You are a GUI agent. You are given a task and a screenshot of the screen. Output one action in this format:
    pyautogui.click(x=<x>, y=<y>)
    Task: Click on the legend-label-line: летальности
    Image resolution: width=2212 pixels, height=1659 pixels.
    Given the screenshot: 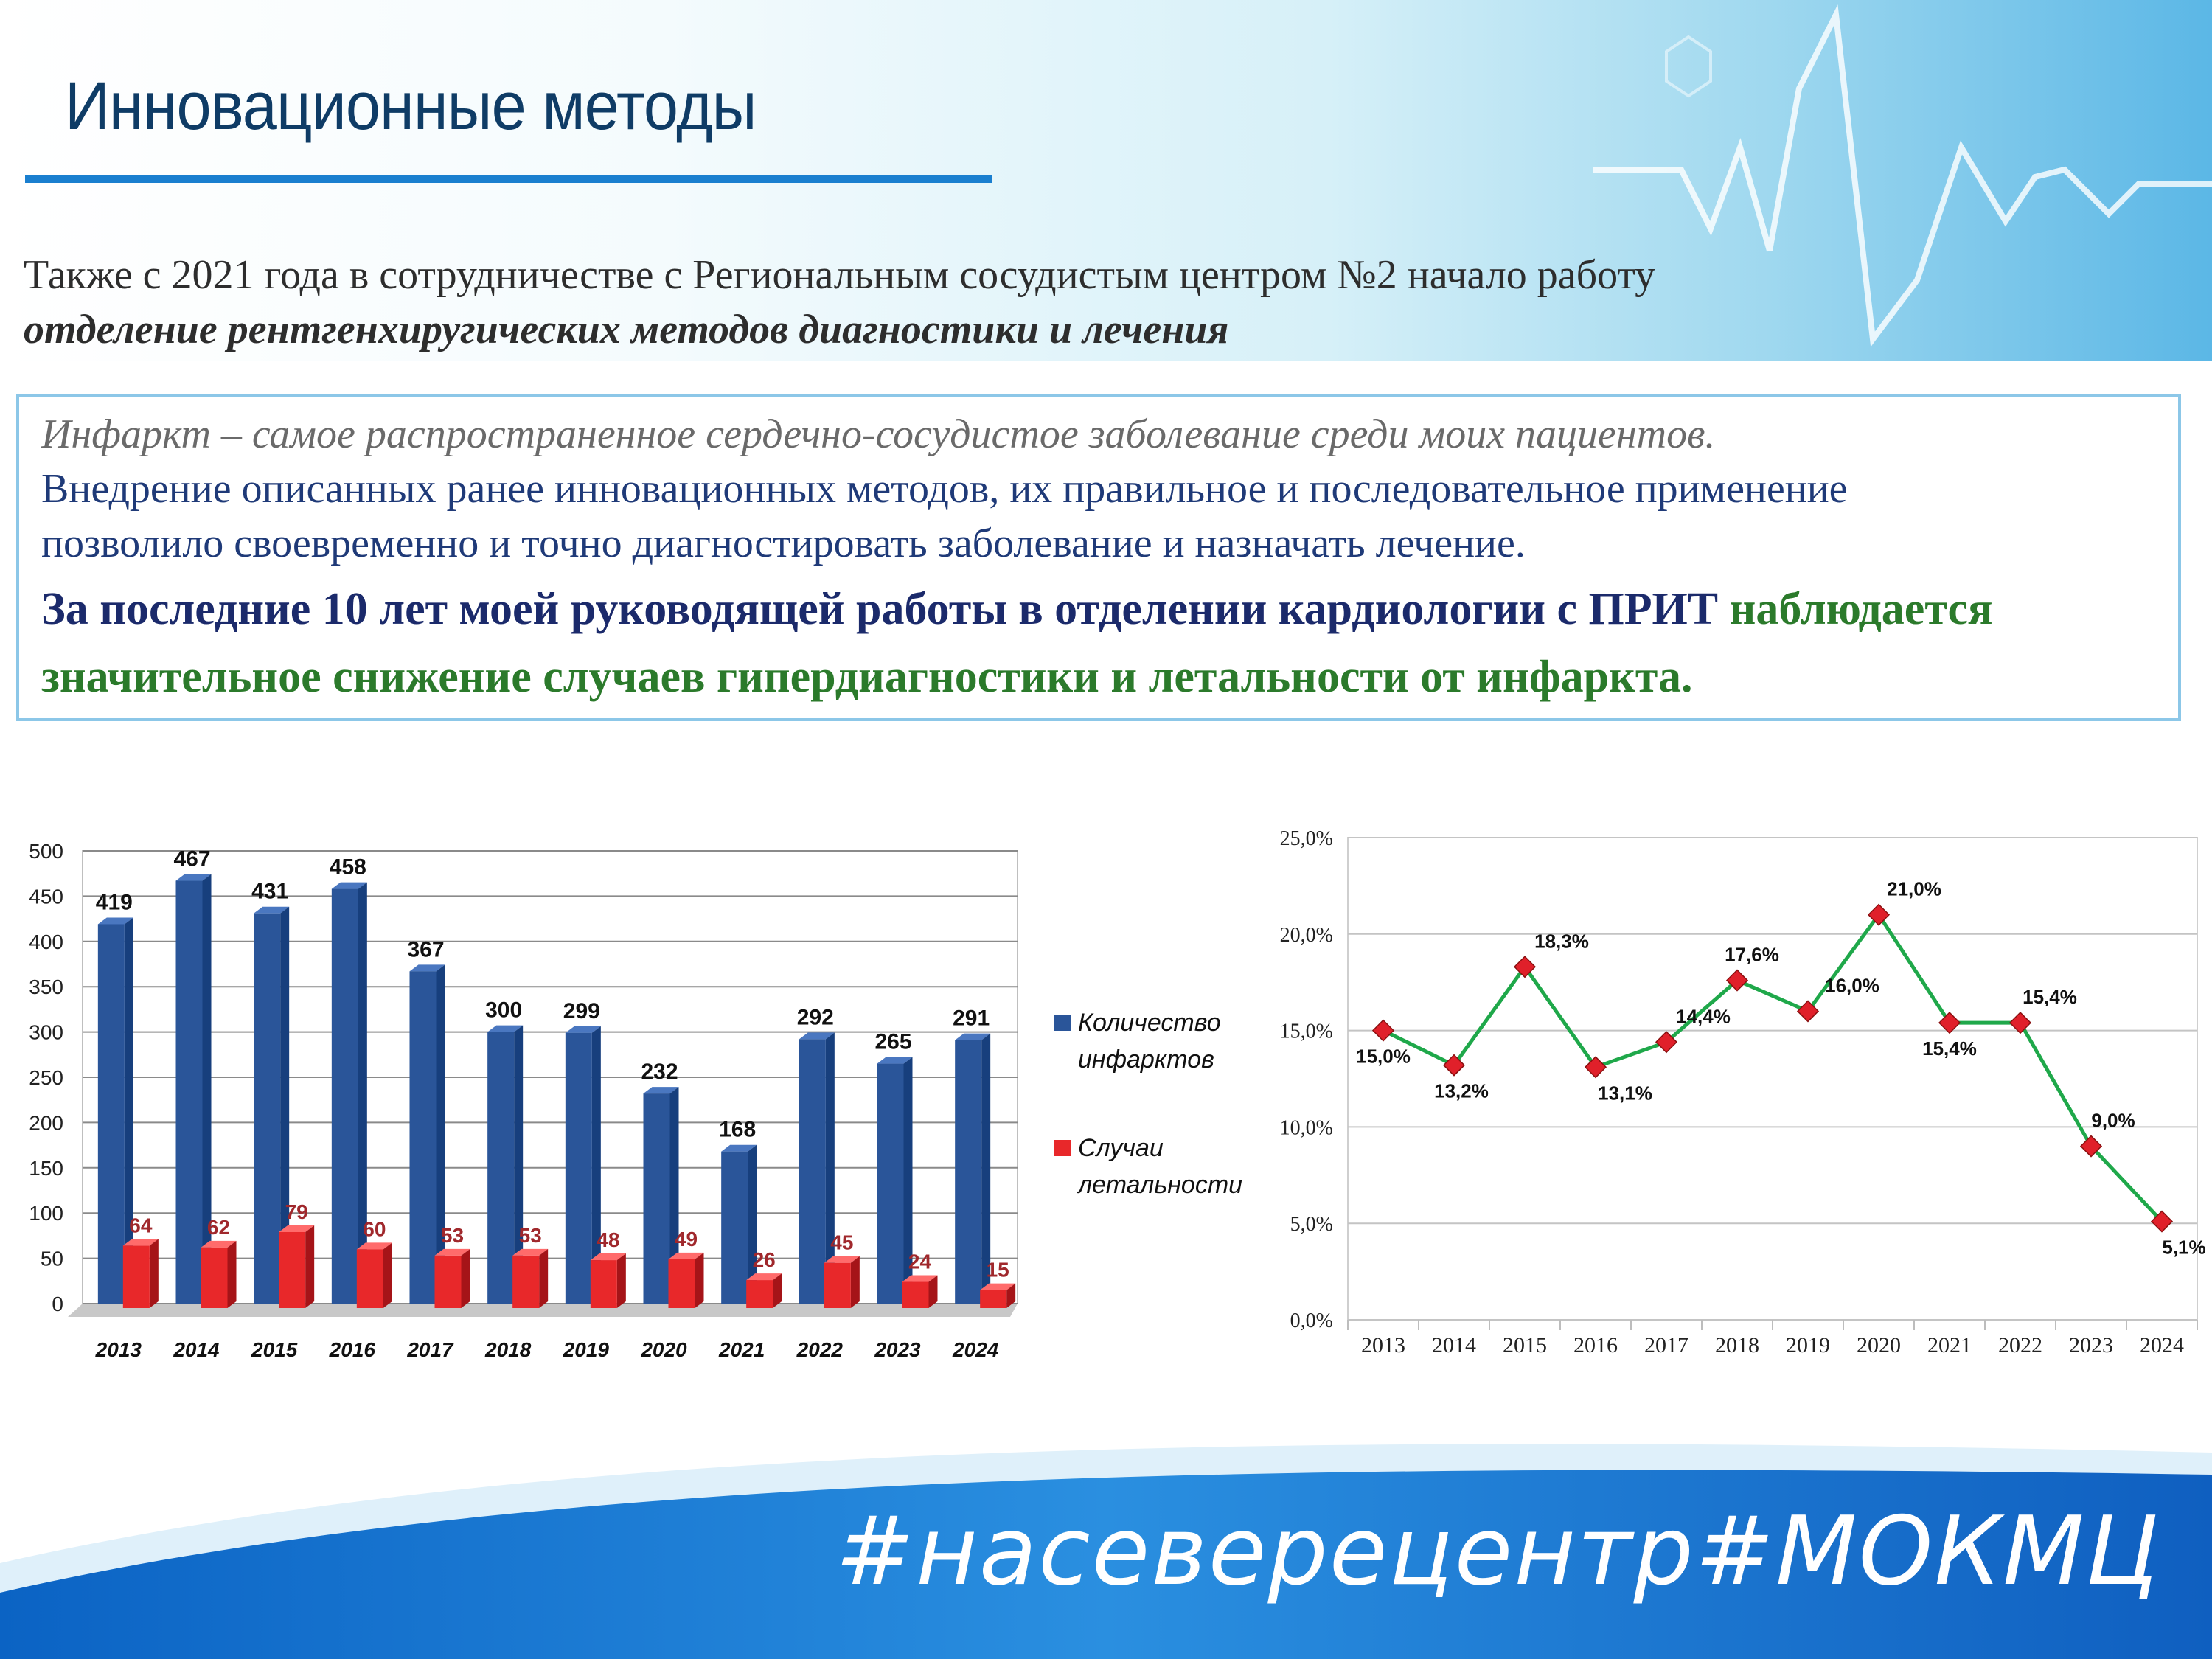 What is the action you would take?
    pyautogui.click(x=1159, y=1185)
    